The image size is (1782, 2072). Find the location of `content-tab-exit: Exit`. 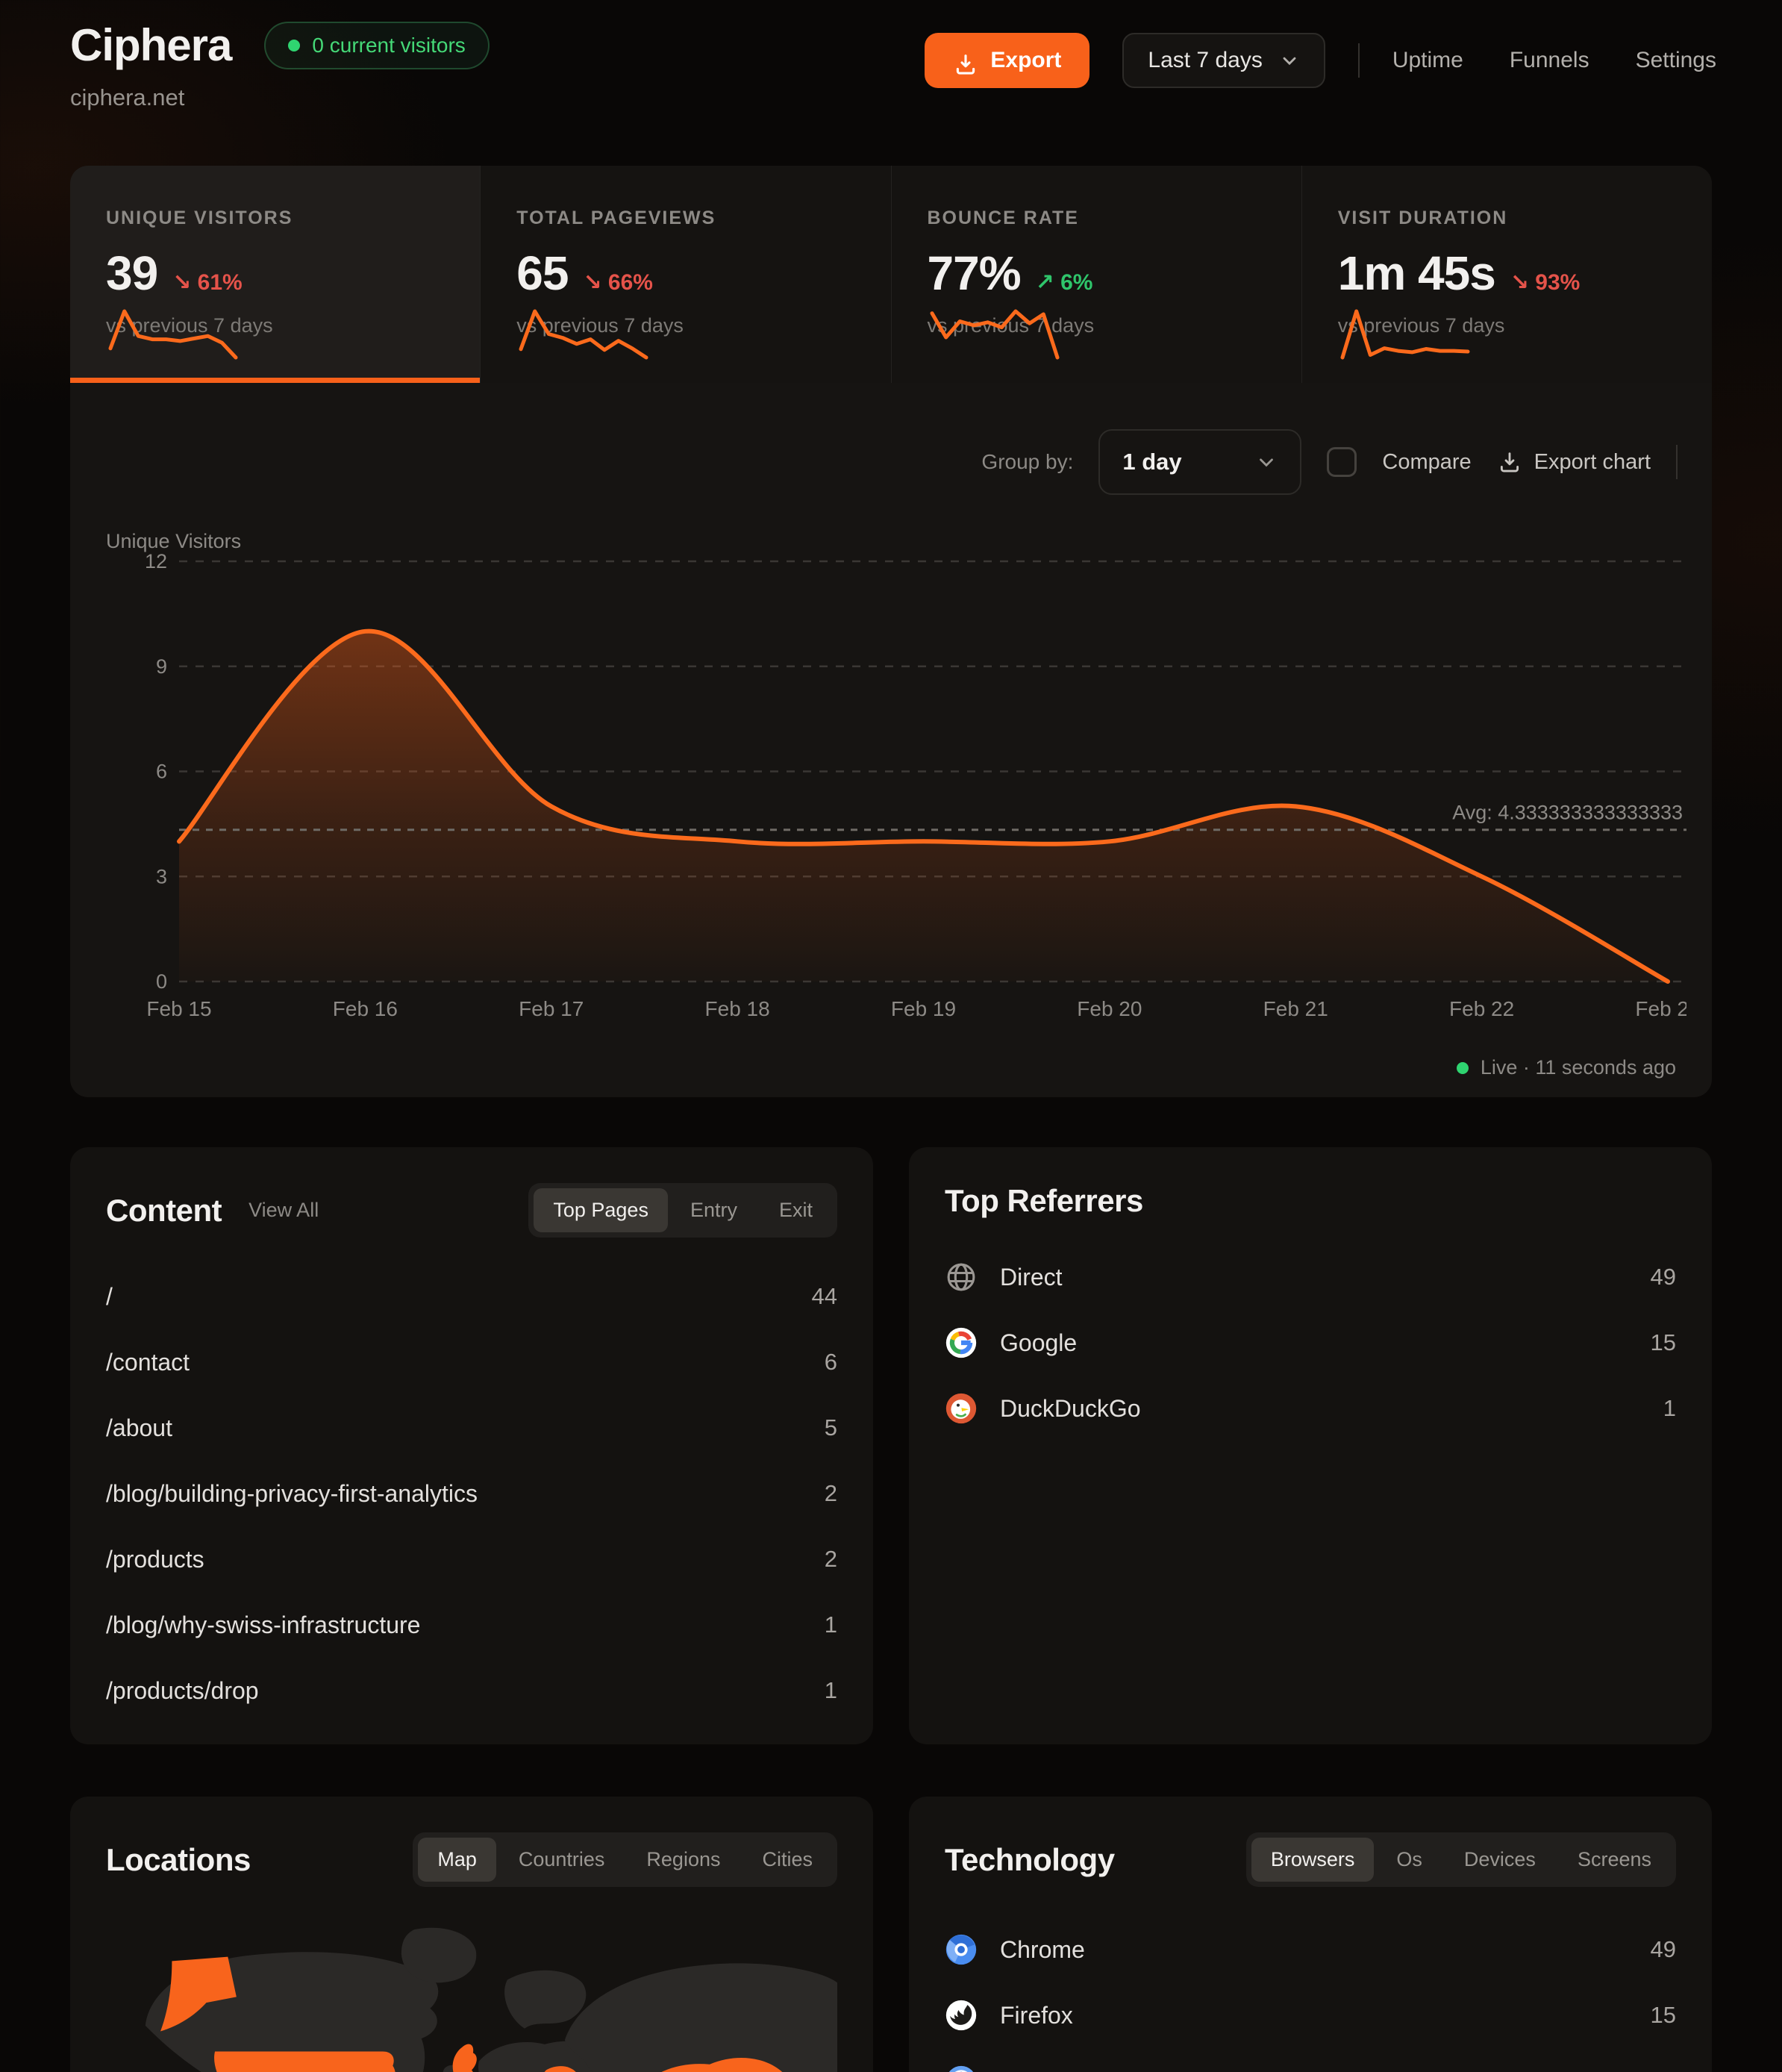

content-tab-exit: Exit is located at coordinates (795, 1210).